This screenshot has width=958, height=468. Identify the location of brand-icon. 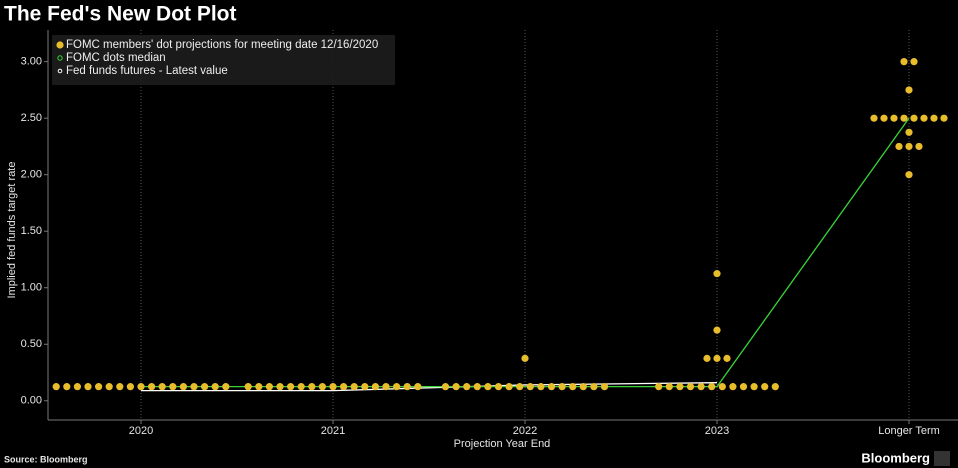
(942, 458).